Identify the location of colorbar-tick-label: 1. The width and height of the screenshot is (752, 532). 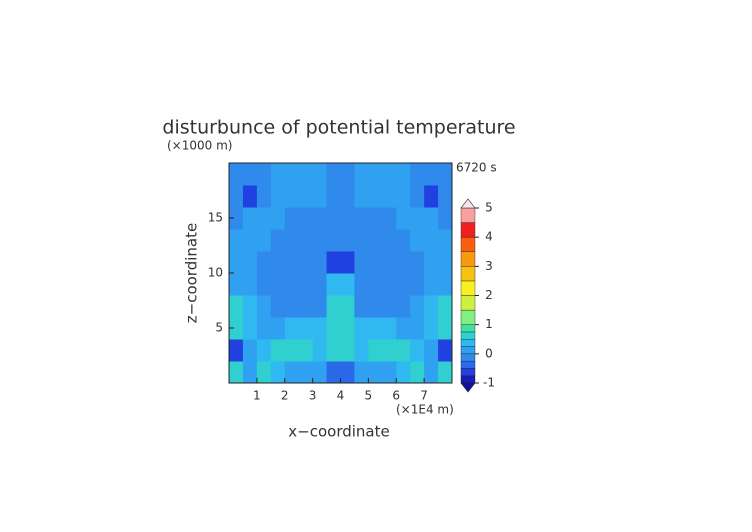
(489, 324).